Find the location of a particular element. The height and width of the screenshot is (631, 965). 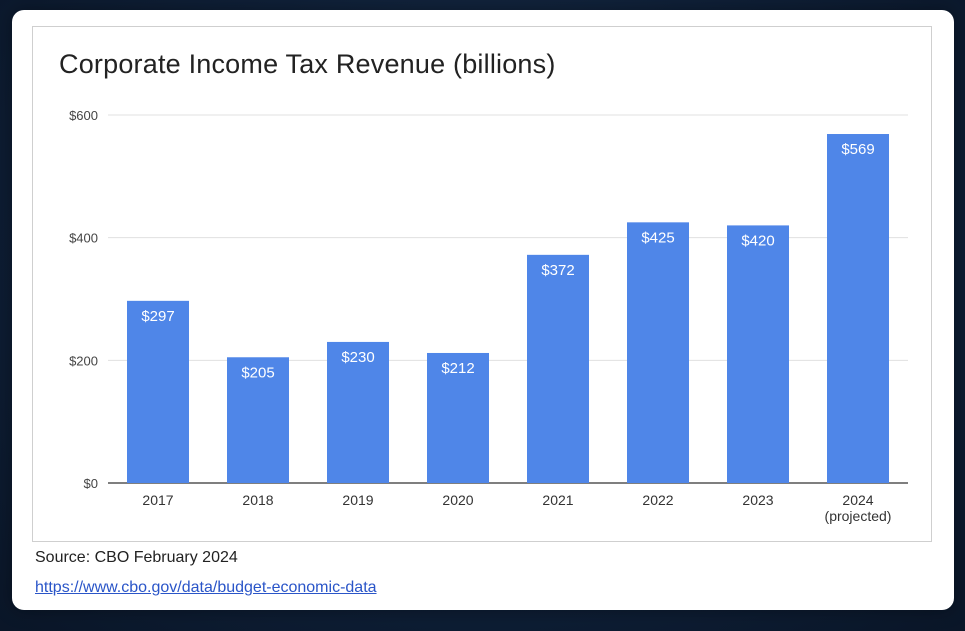

x-tick-label: 2017 is located at coordinates (157, 500).